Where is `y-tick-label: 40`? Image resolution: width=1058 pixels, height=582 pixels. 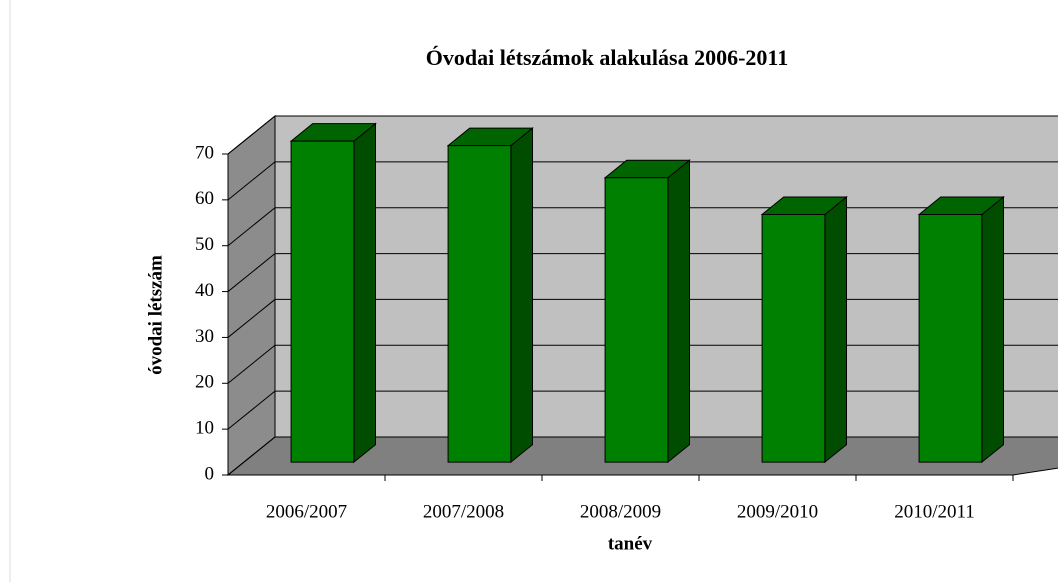
y-tick-label: 40 is located at coordinates (204, 290).